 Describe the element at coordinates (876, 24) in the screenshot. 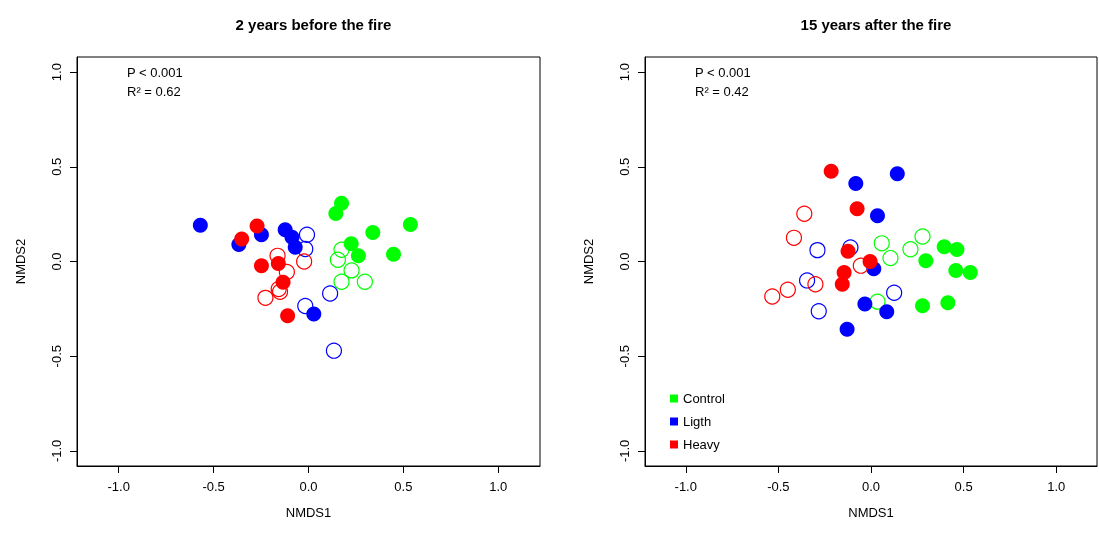

I see `chart-title: 15 years after the fire` at that location.